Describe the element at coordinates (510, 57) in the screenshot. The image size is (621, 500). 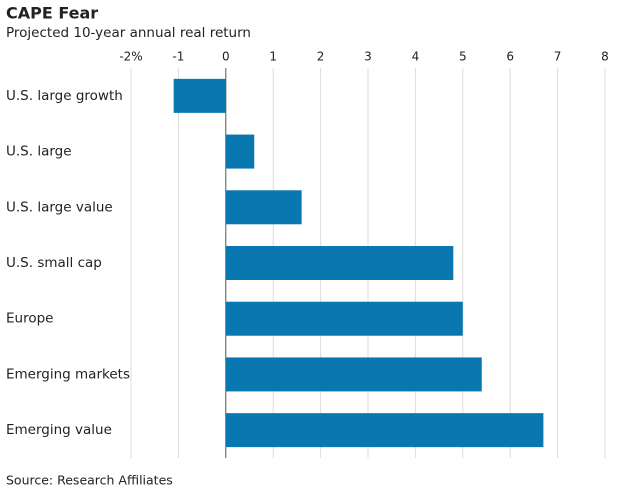
I see `x-tick-label: 6` at that location.